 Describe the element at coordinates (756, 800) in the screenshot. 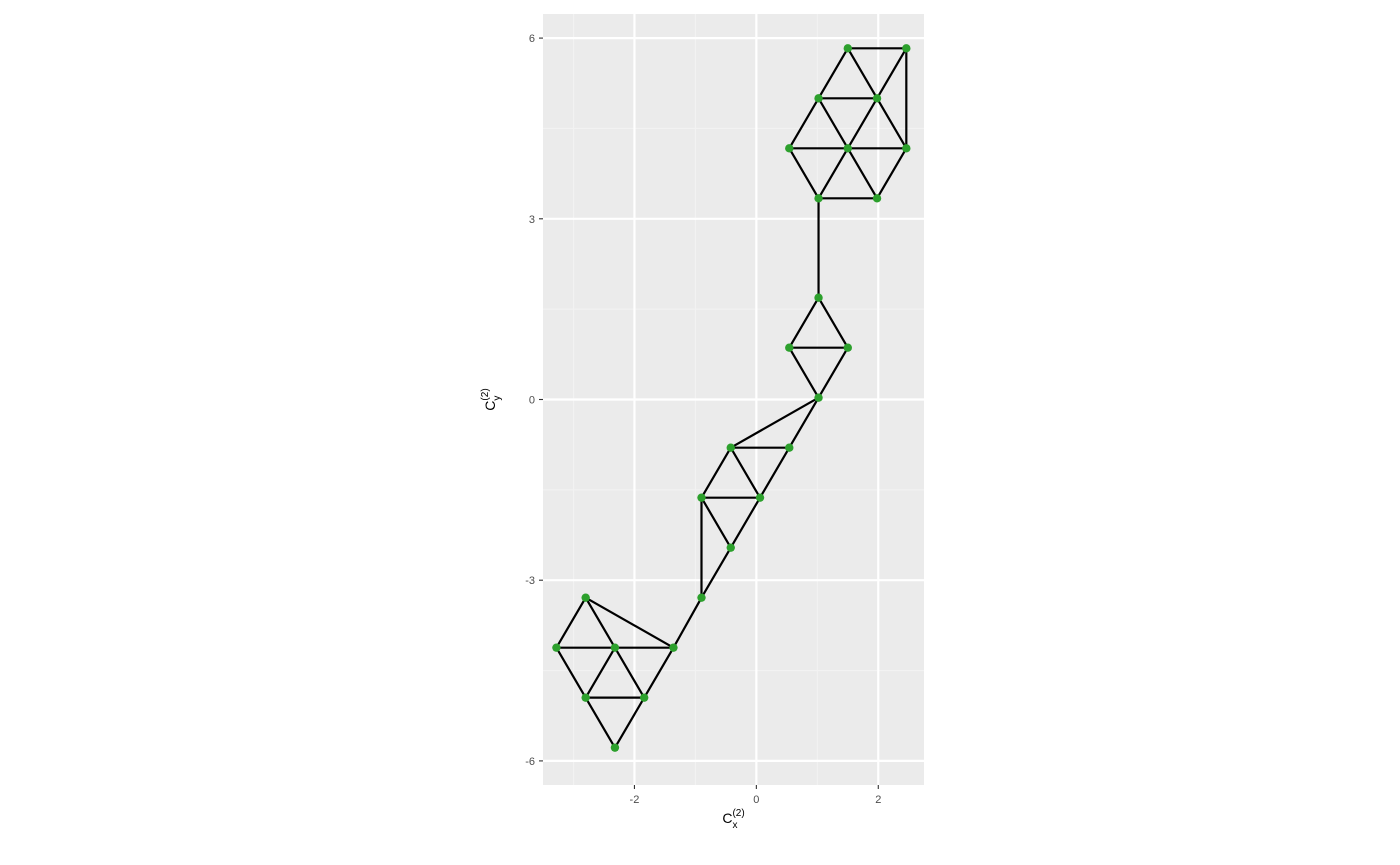

I see `x-tick-label: 0` at that location.